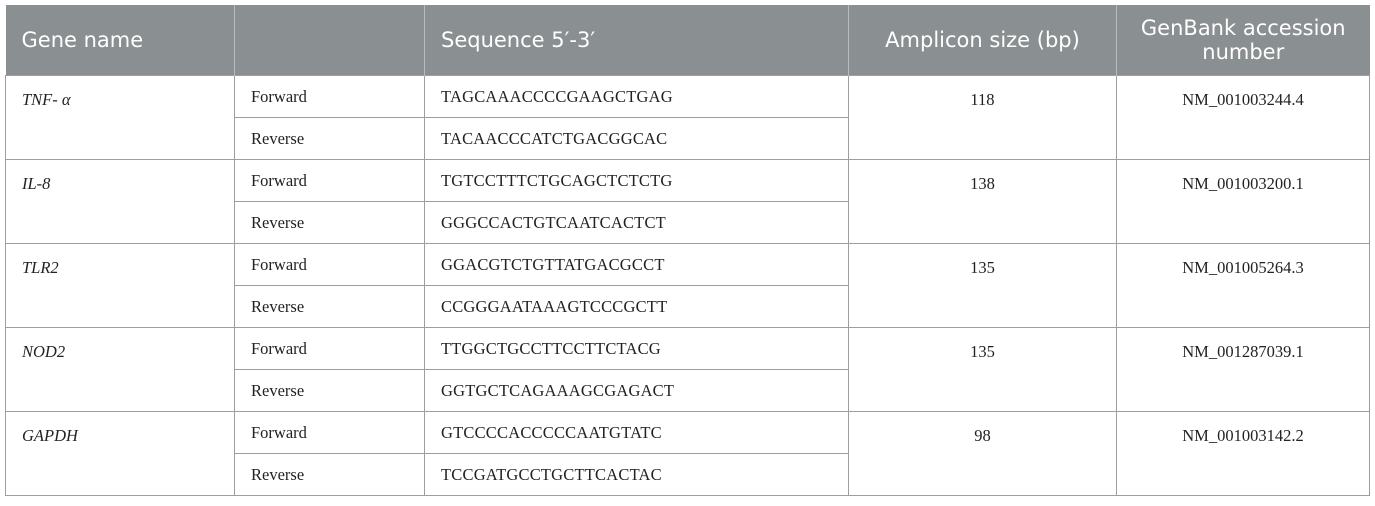 This screenshot has width=1375, height=506. I want to click on table-row: Reverse GGGCCACTGTCAATCACTCT, so click(688, 222).